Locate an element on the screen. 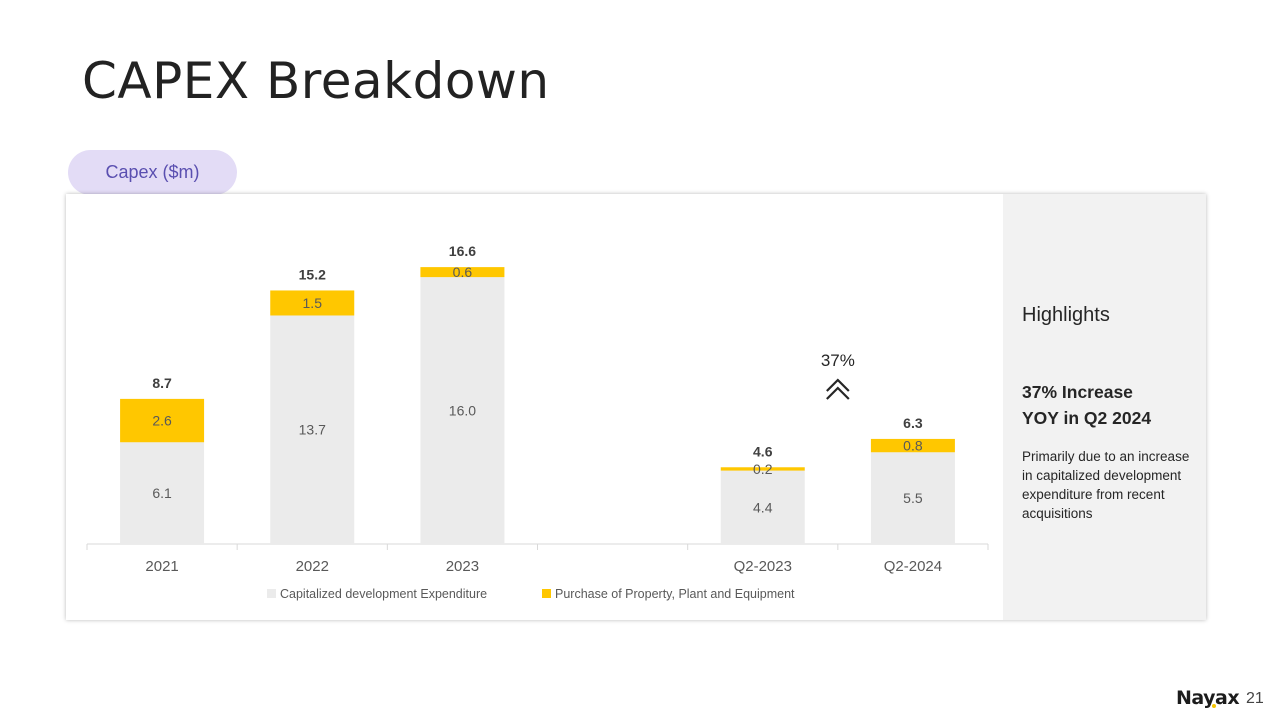  double-chevron-up-icon-lower is located at coordinates (838, 393).